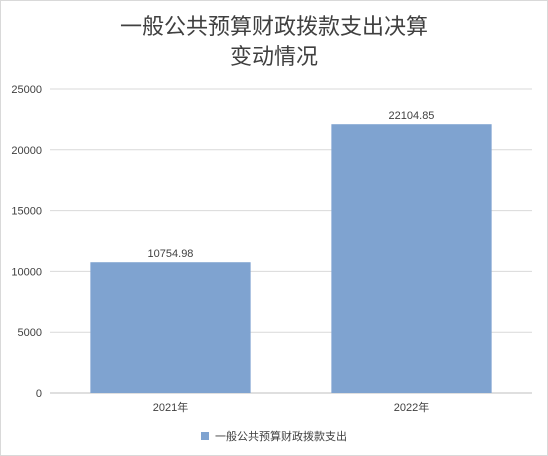  What do you see at coordinates (171, 254) in the screenshot?
I see `data-label: 10754.98` at bounding box center [171, 254].